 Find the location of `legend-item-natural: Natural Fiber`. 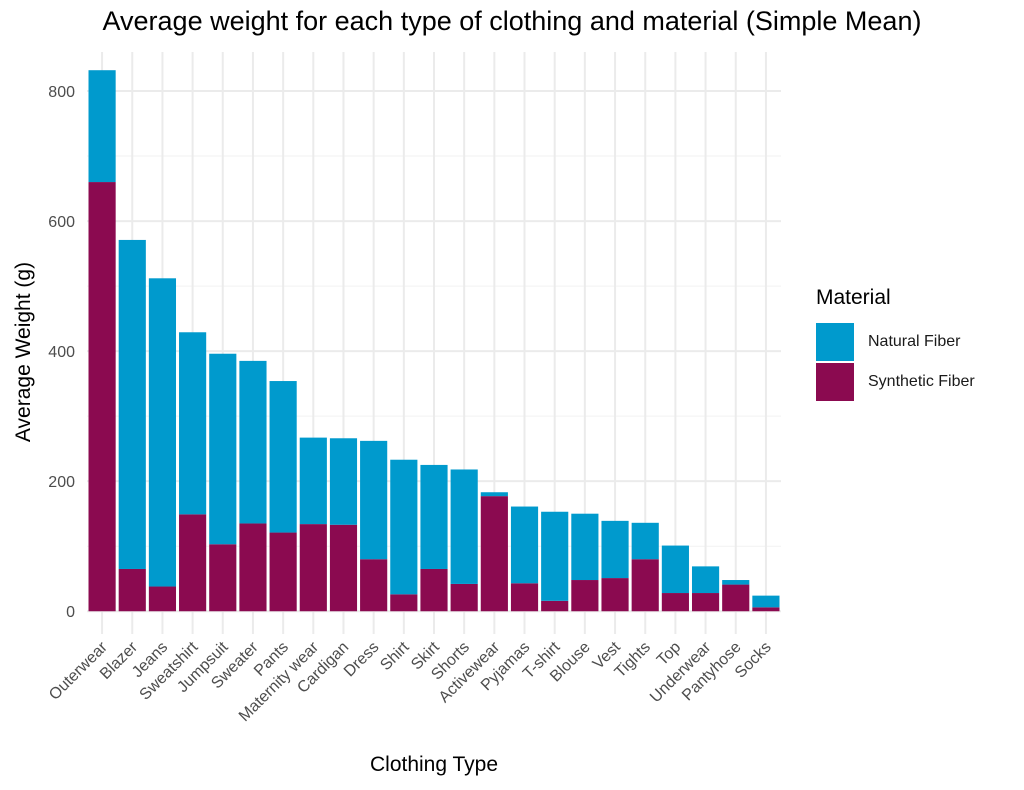

legend-item-natural: Natural Fiber is located at coordinates (895, 342).